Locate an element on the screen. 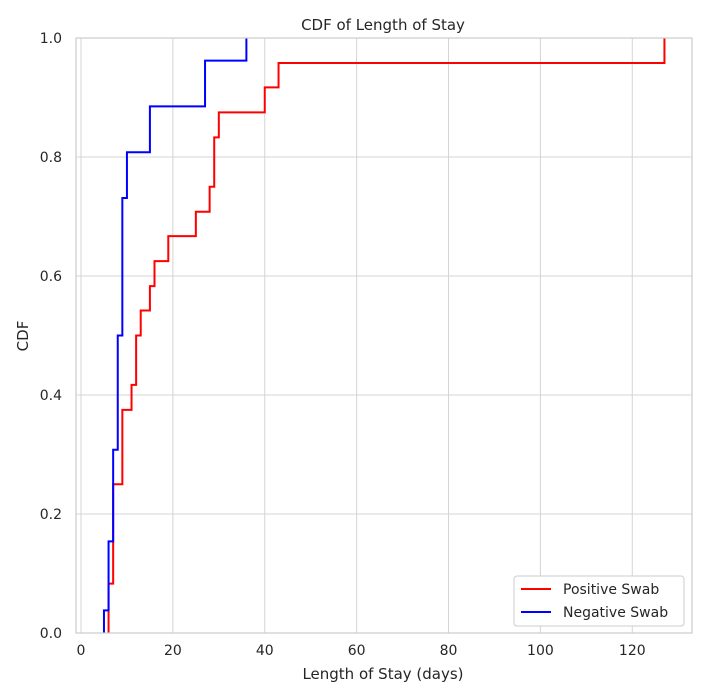 The height and width of the screenshot is (700, 710). y-tick-label: 0.2 is located at coordinates (51, 515).